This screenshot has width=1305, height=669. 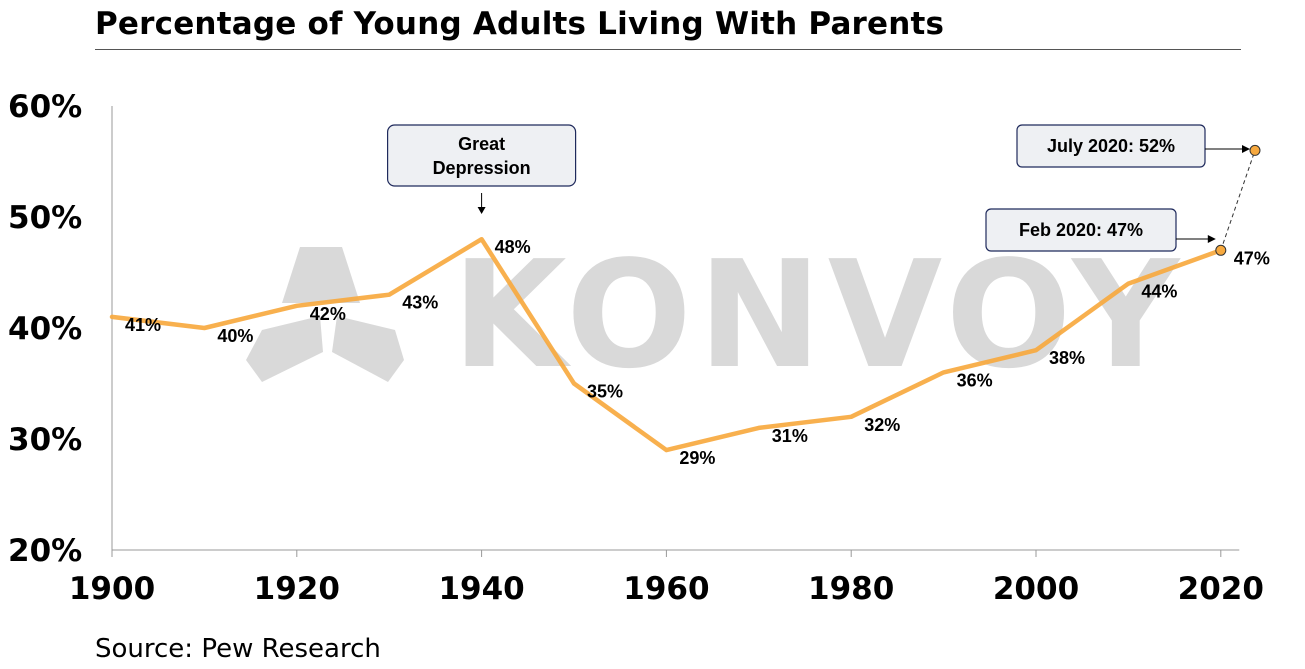 What do you see at coordinates (482, 155) in the screenshot?
I see `callout-box-great-depression` at bounding box center [482, 155].